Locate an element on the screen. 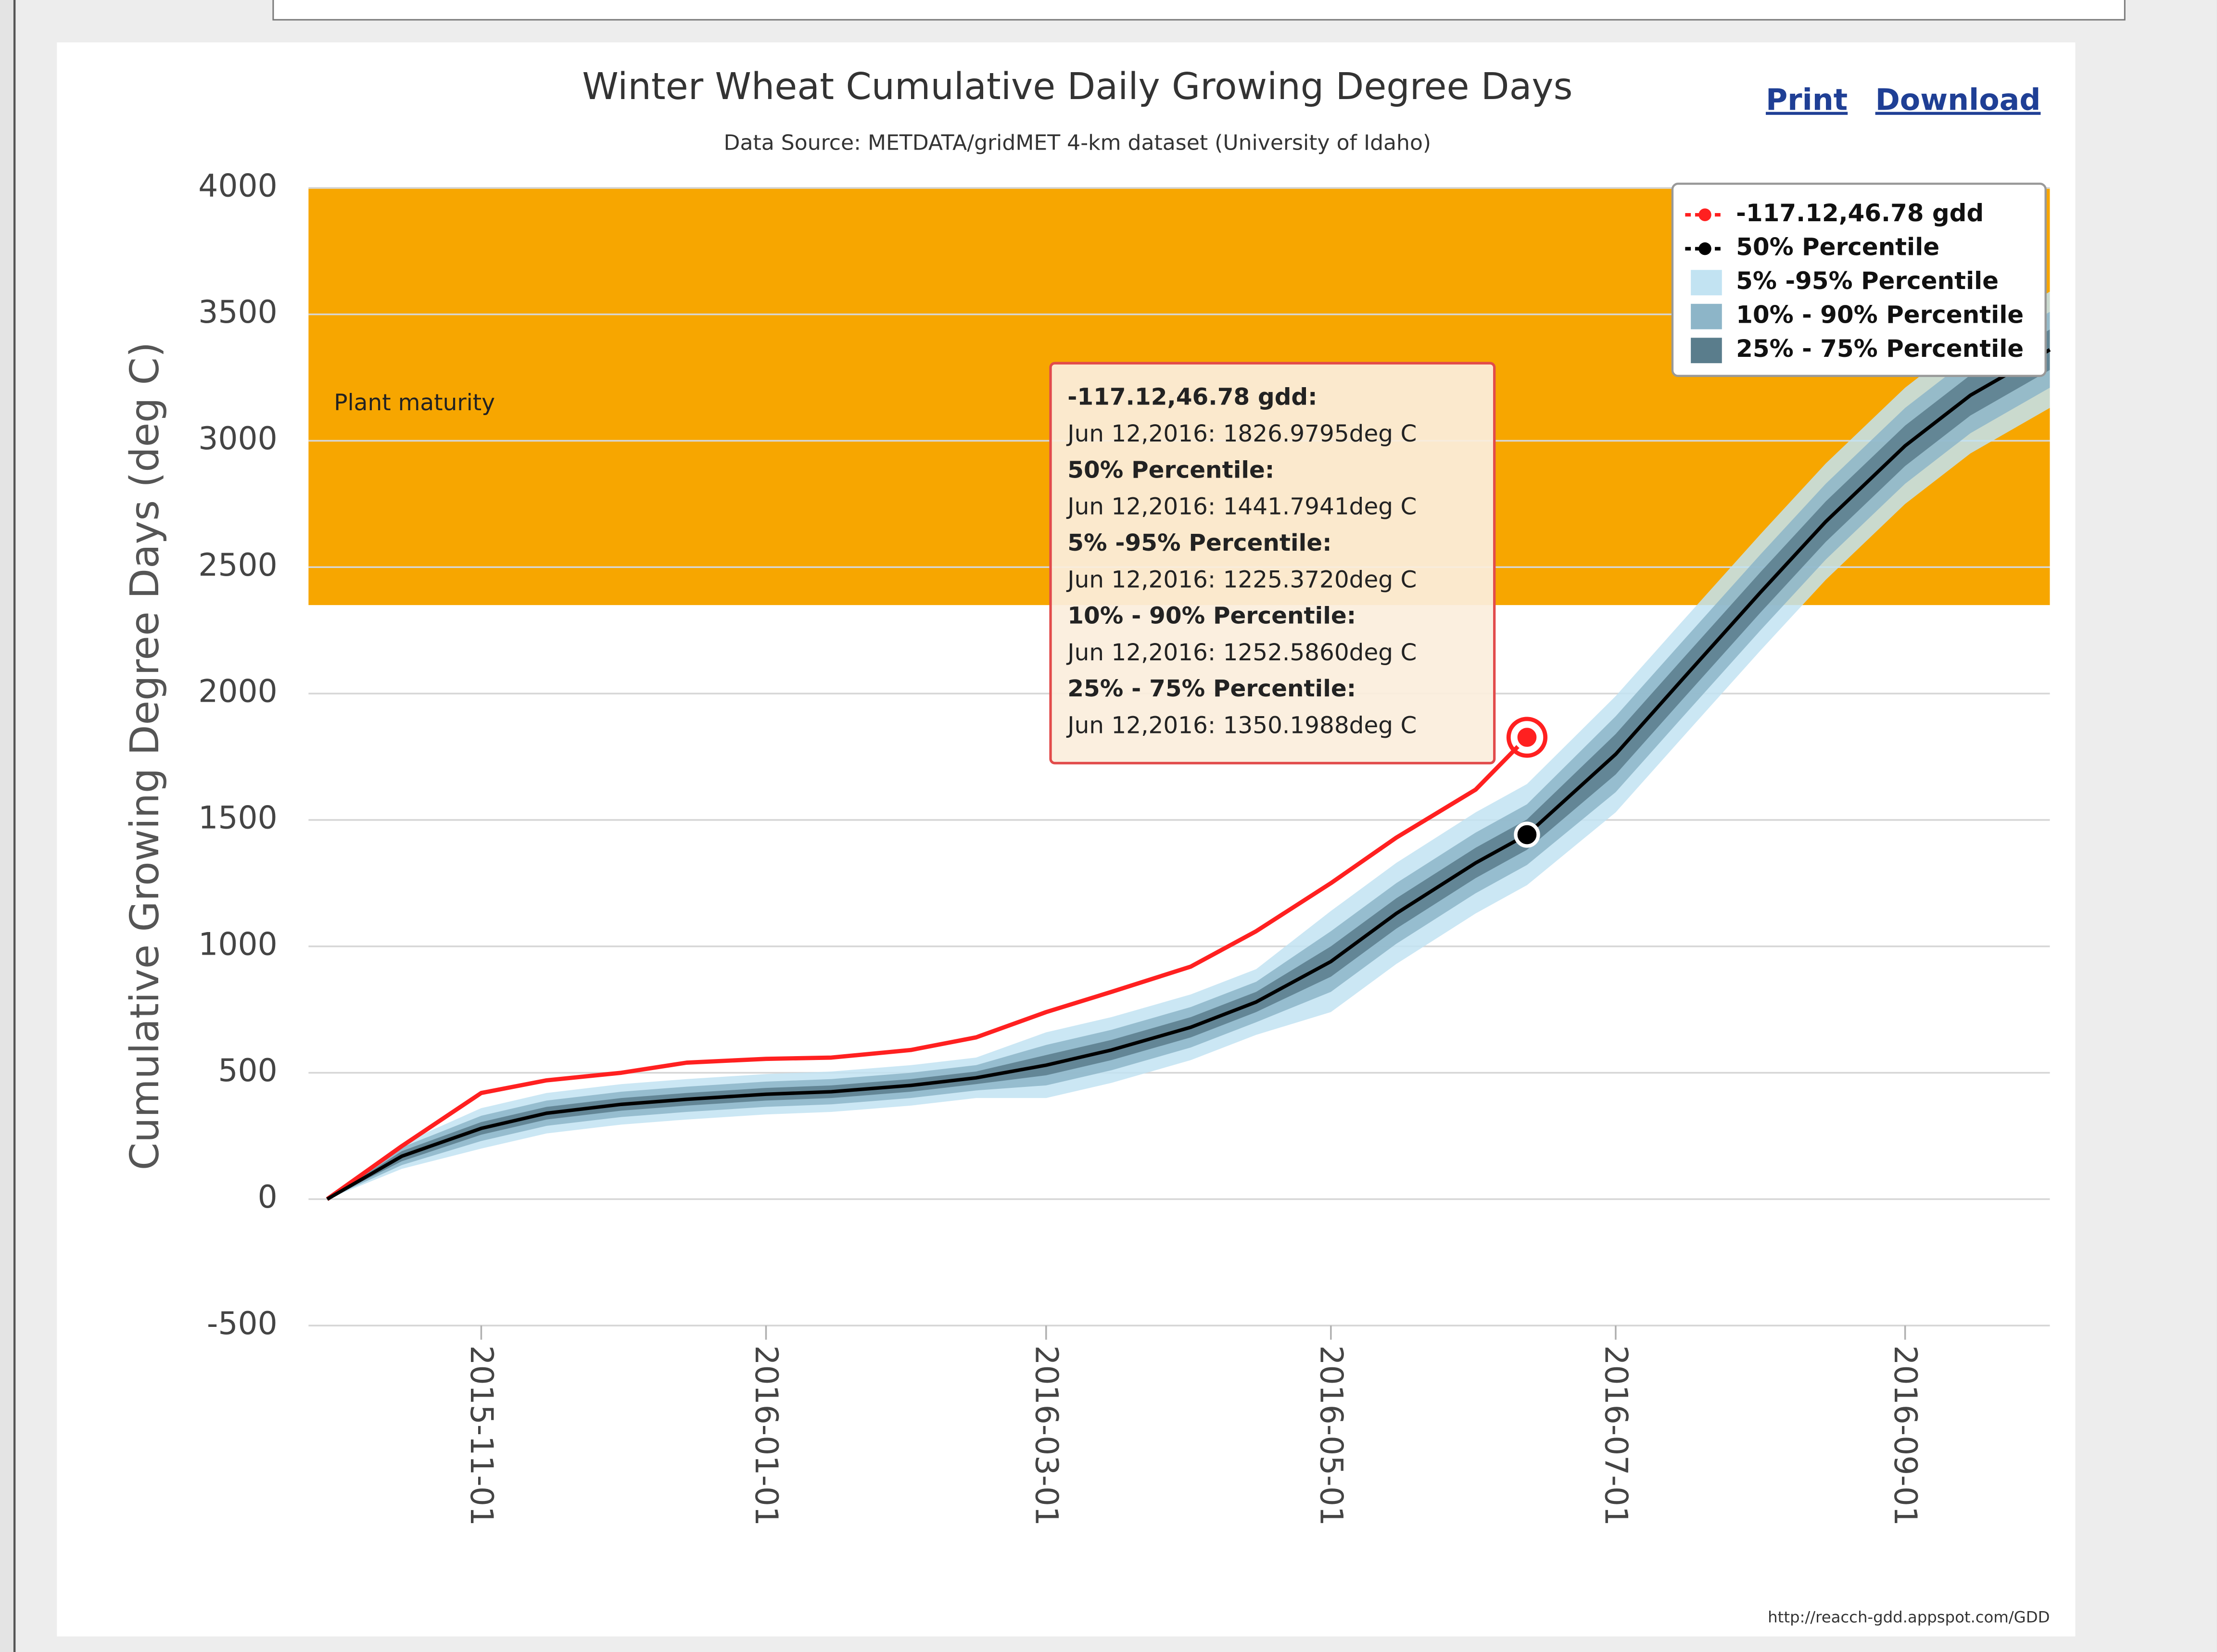 Image resolution: width=2217 pixels, height=1652 pixels. y-tick-label: 1500 is located at coordinates (237, 818).